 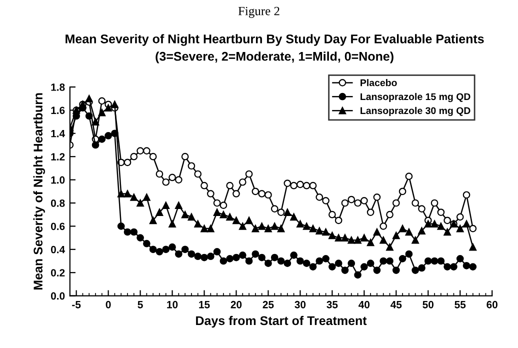 What do you see at coordinates (58, 87) in the screenshot?
I see `y-tick-label: 1.8` at bounding box center [58, 87].